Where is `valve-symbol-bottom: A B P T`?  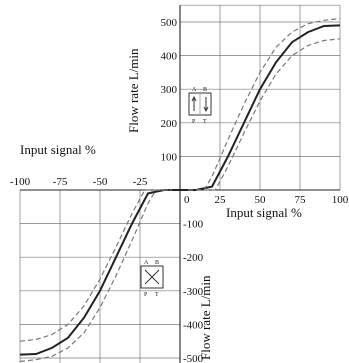 valve-symbol-bottom: A B P T is located at coordinates (152, 279).